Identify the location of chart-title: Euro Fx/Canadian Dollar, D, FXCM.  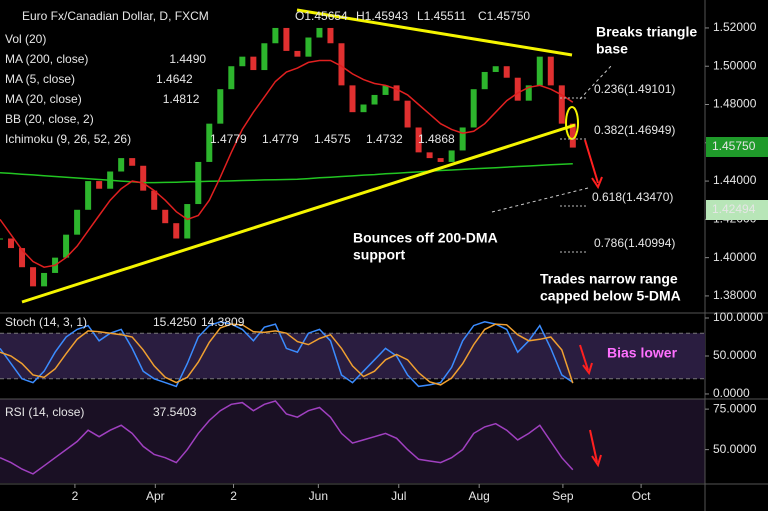
(115, 16).